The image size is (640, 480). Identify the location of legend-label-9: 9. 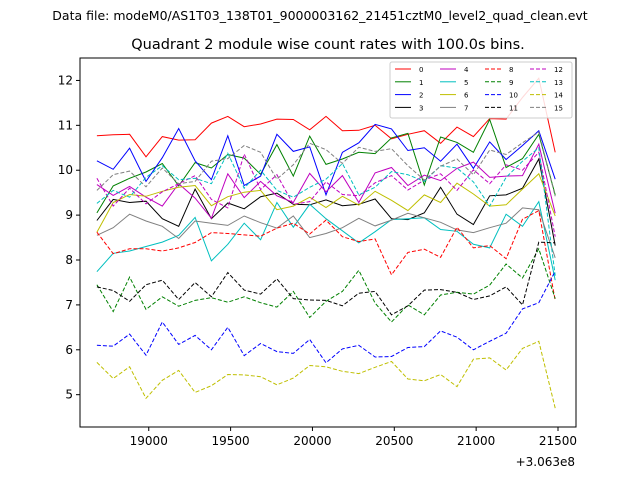
(511, 83).